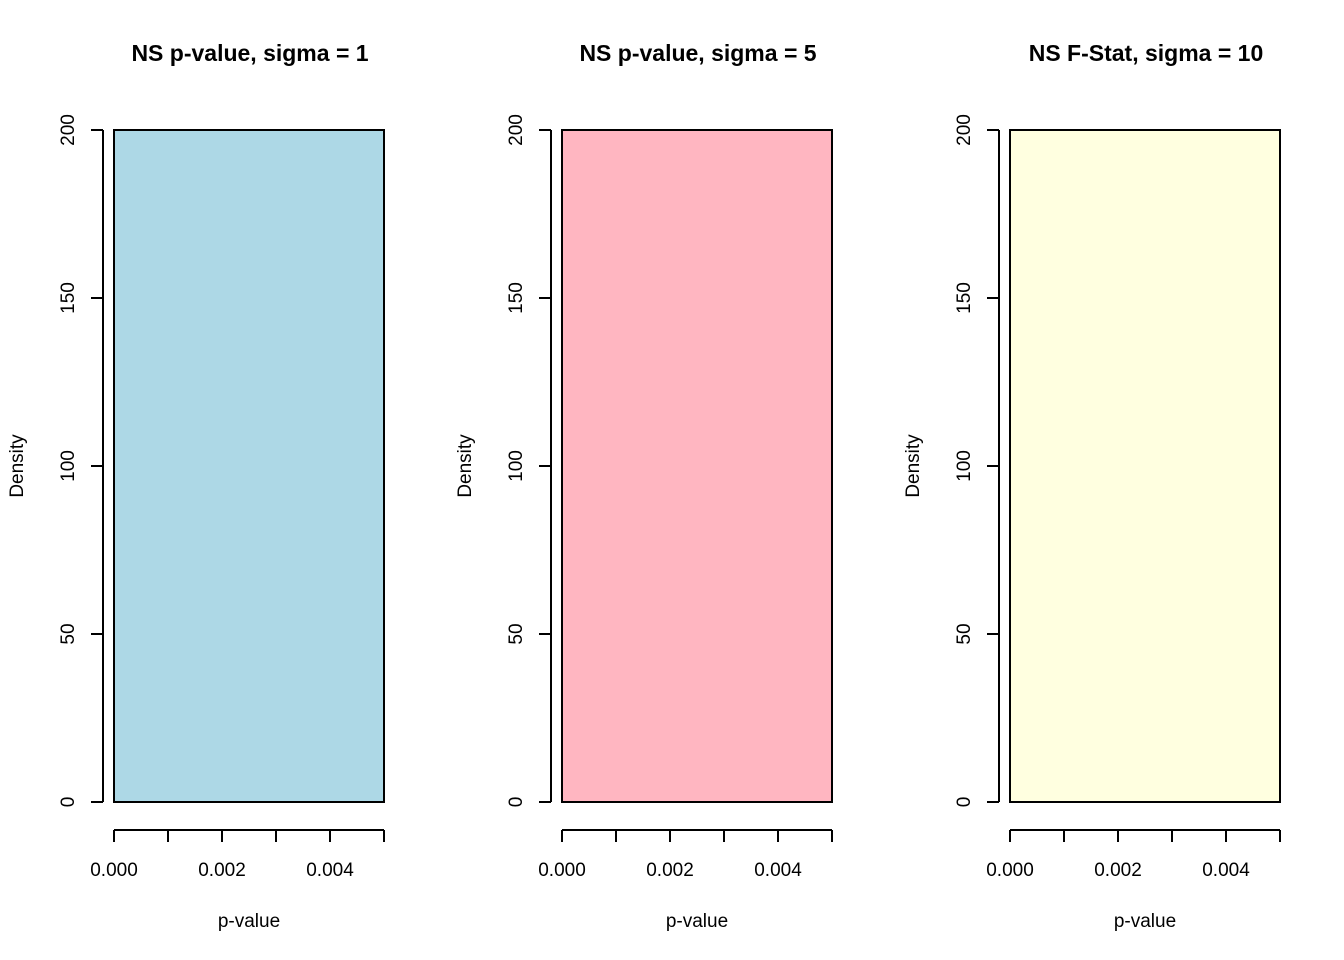  Describe the element at coordinates (249, 53) in the screenshot. I see `chart-title: NS p-value, sigma = 1` at that location.